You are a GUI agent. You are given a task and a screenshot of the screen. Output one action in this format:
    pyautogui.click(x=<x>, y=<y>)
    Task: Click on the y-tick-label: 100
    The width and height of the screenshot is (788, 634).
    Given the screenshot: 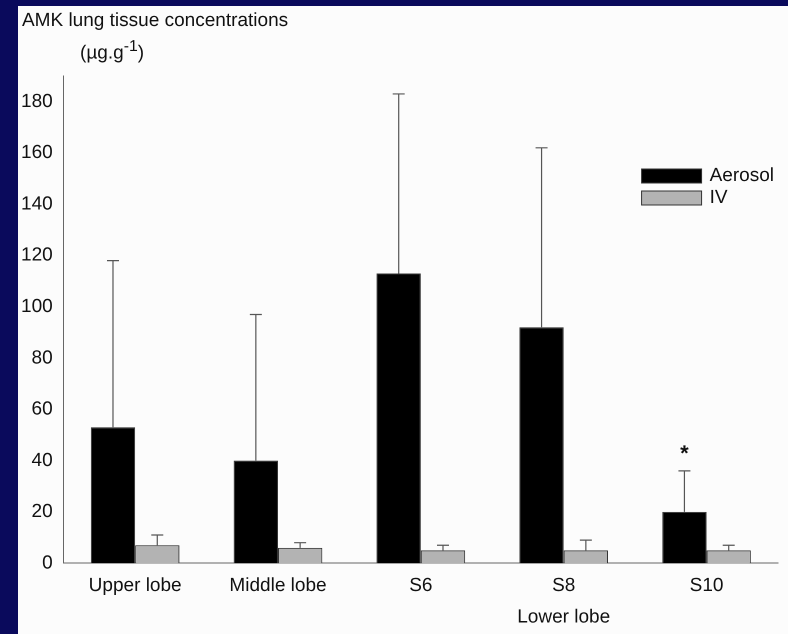 What is the action you would take?
    pyautogui.click(x=37, y=307)
    